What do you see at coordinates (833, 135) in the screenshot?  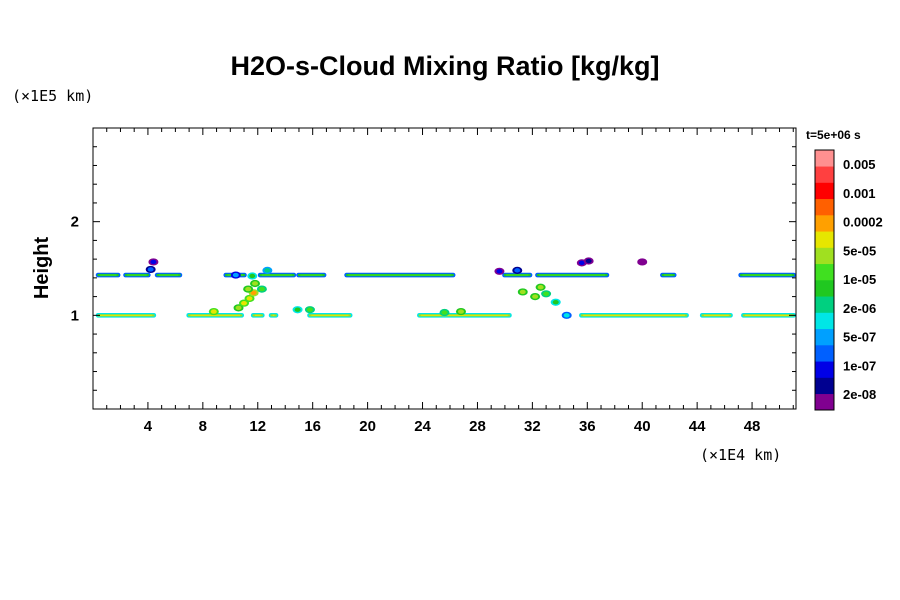 I see `time-label: t=5e+06 s` at bounding box center [833, 135].